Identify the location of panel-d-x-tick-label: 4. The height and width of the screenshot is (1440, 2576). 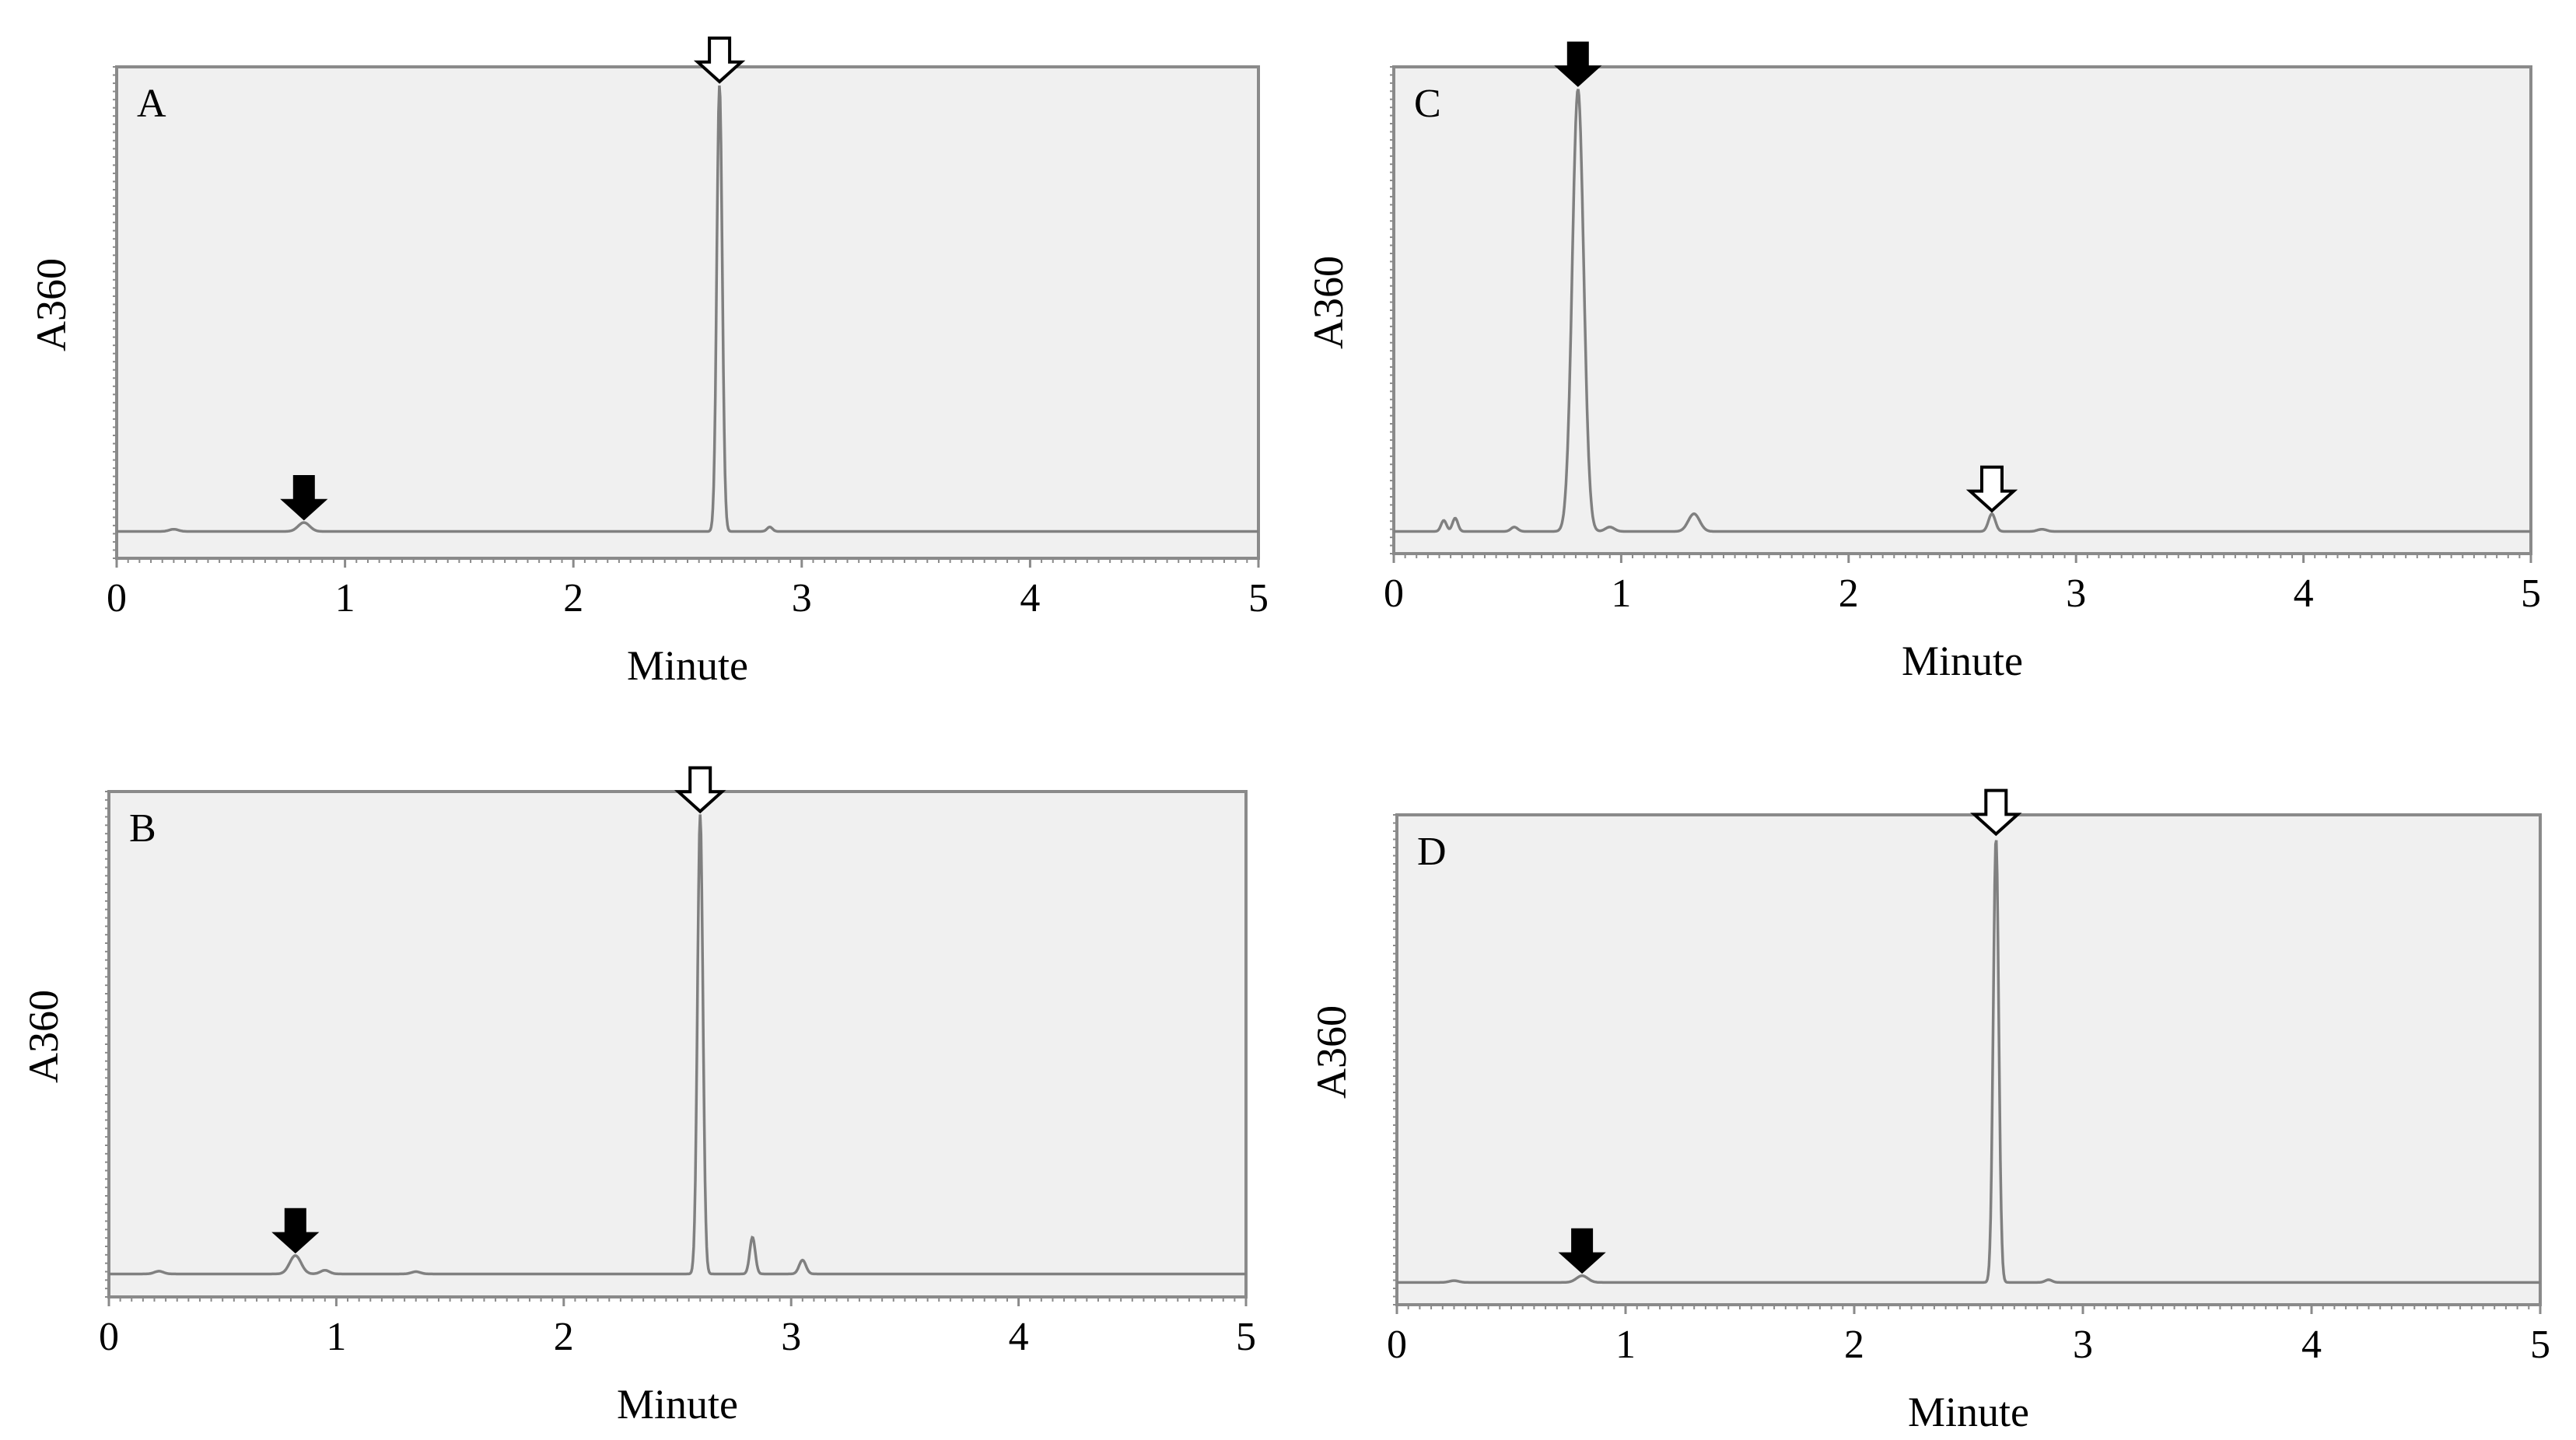
(2311, 1345).